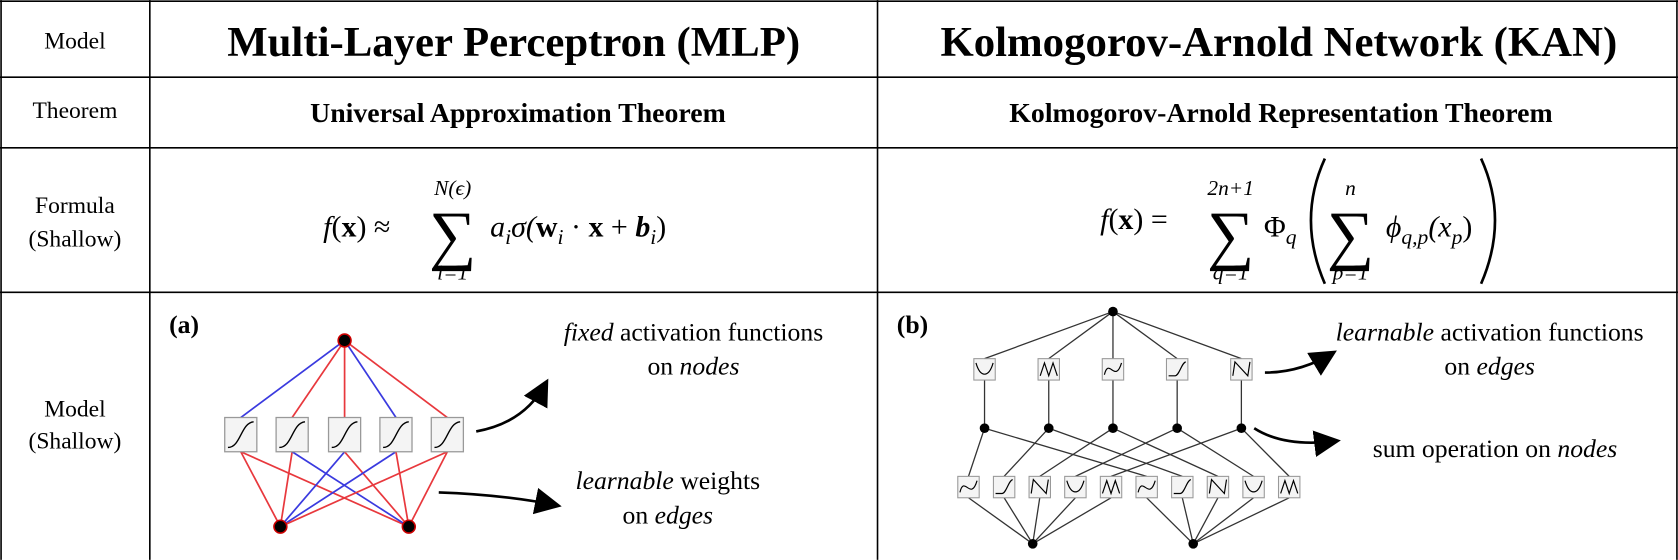 This screenshot has height=560, width=1678. I want to click on formula-token: sum operation on, so click(1465, 448).